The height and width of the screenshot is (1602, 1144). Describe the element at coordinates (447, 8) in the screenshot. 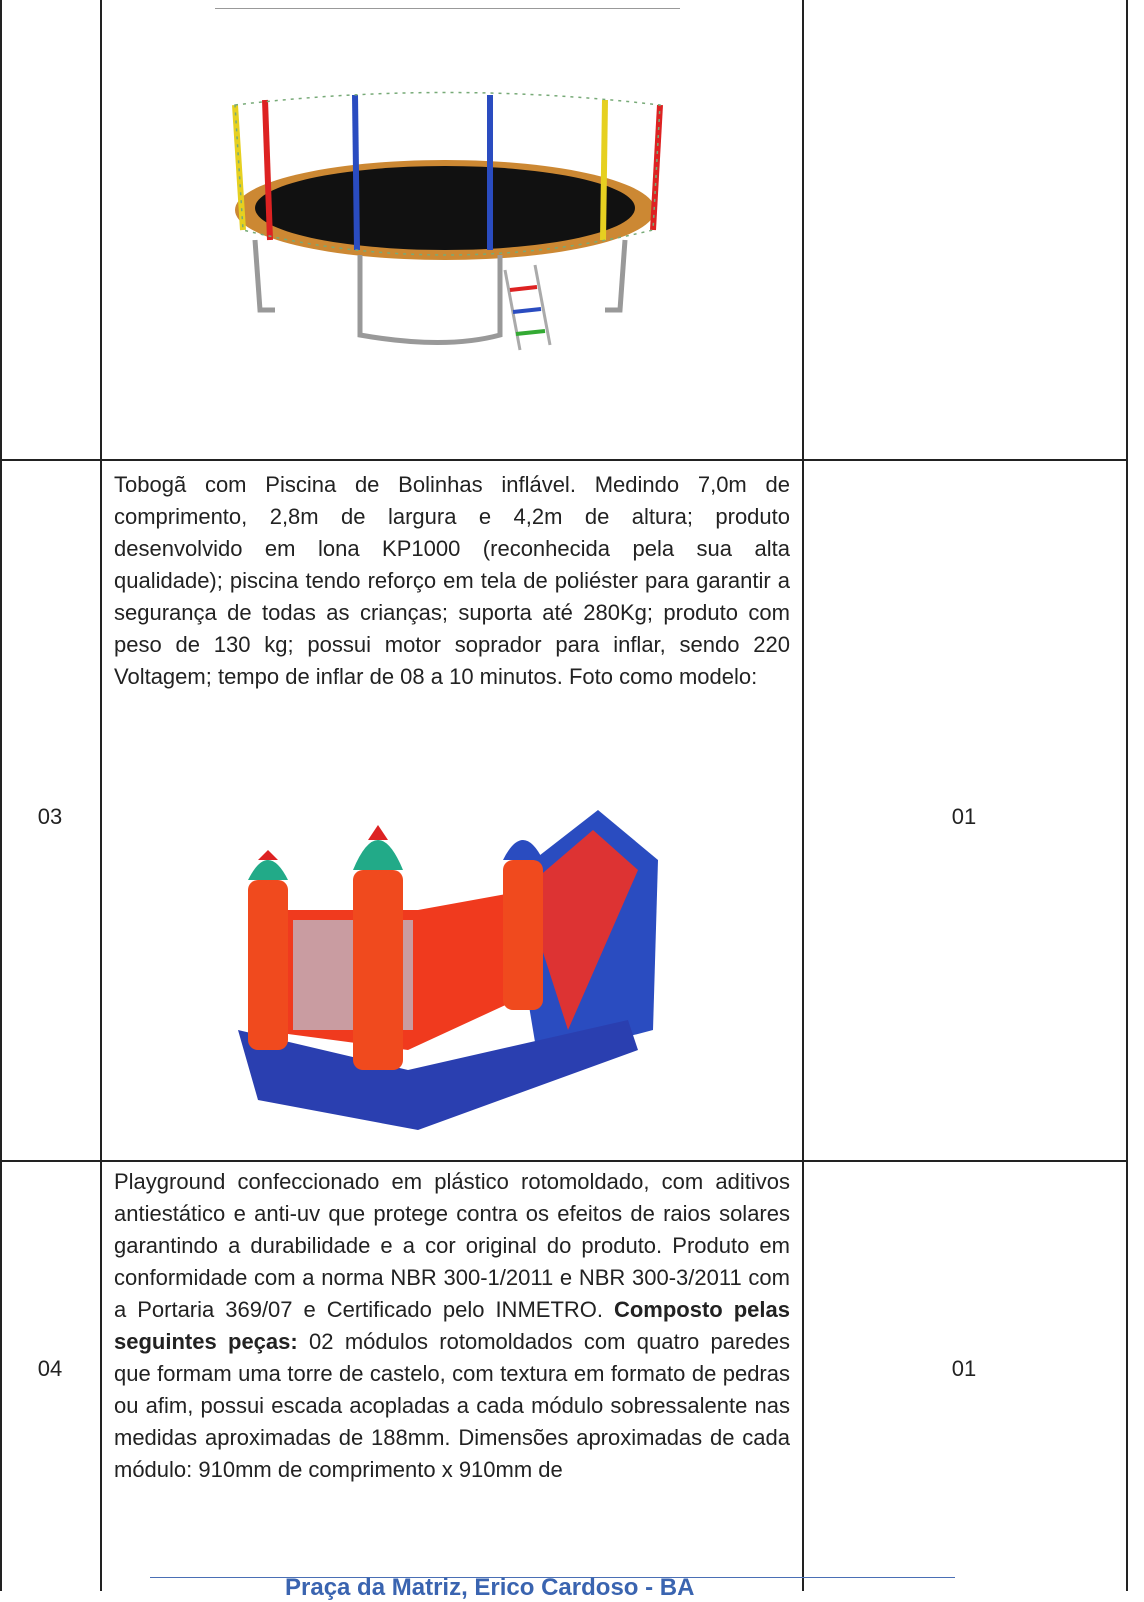

I see `page-edge` at that location.